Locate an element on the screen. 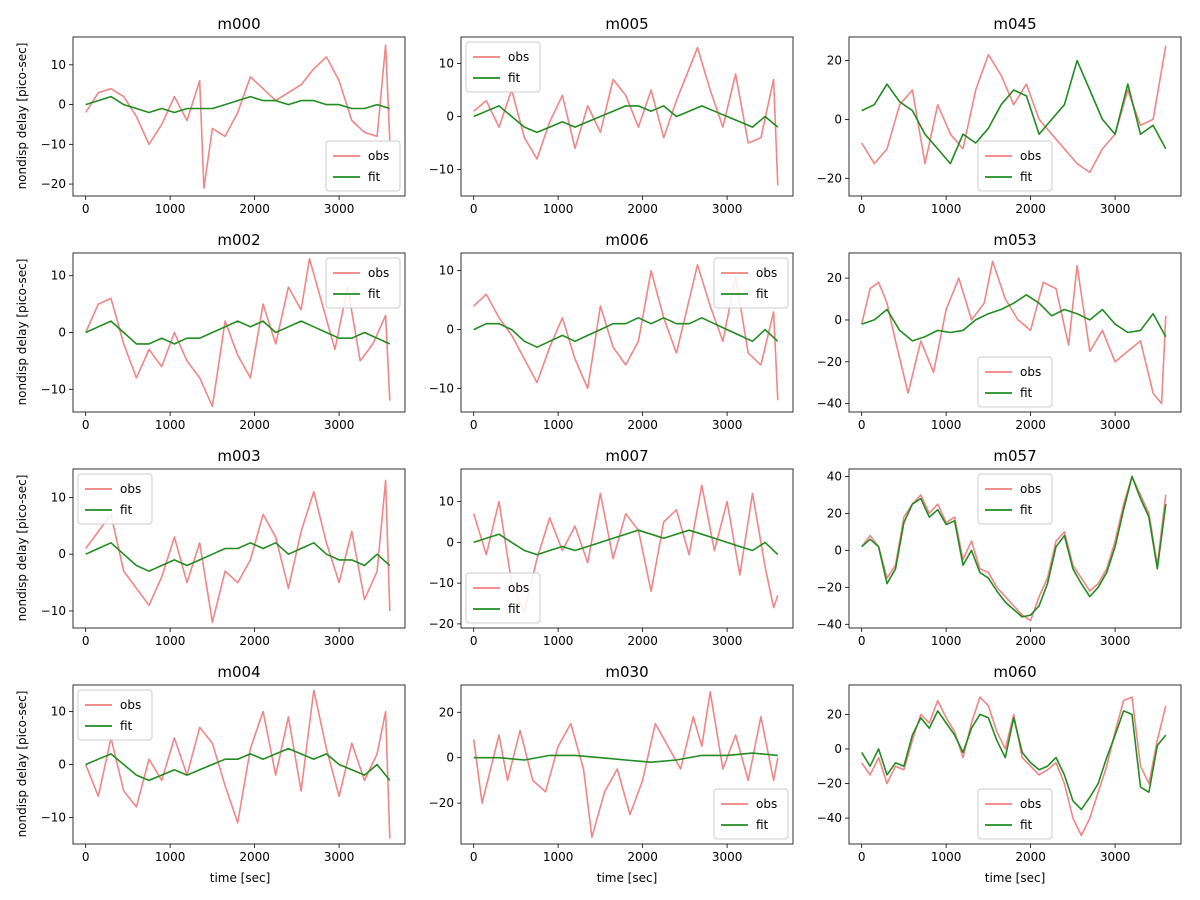 The width and height of the screenshot is (1200, 900). panel-title: m002 is located at coordinates (238, 240).